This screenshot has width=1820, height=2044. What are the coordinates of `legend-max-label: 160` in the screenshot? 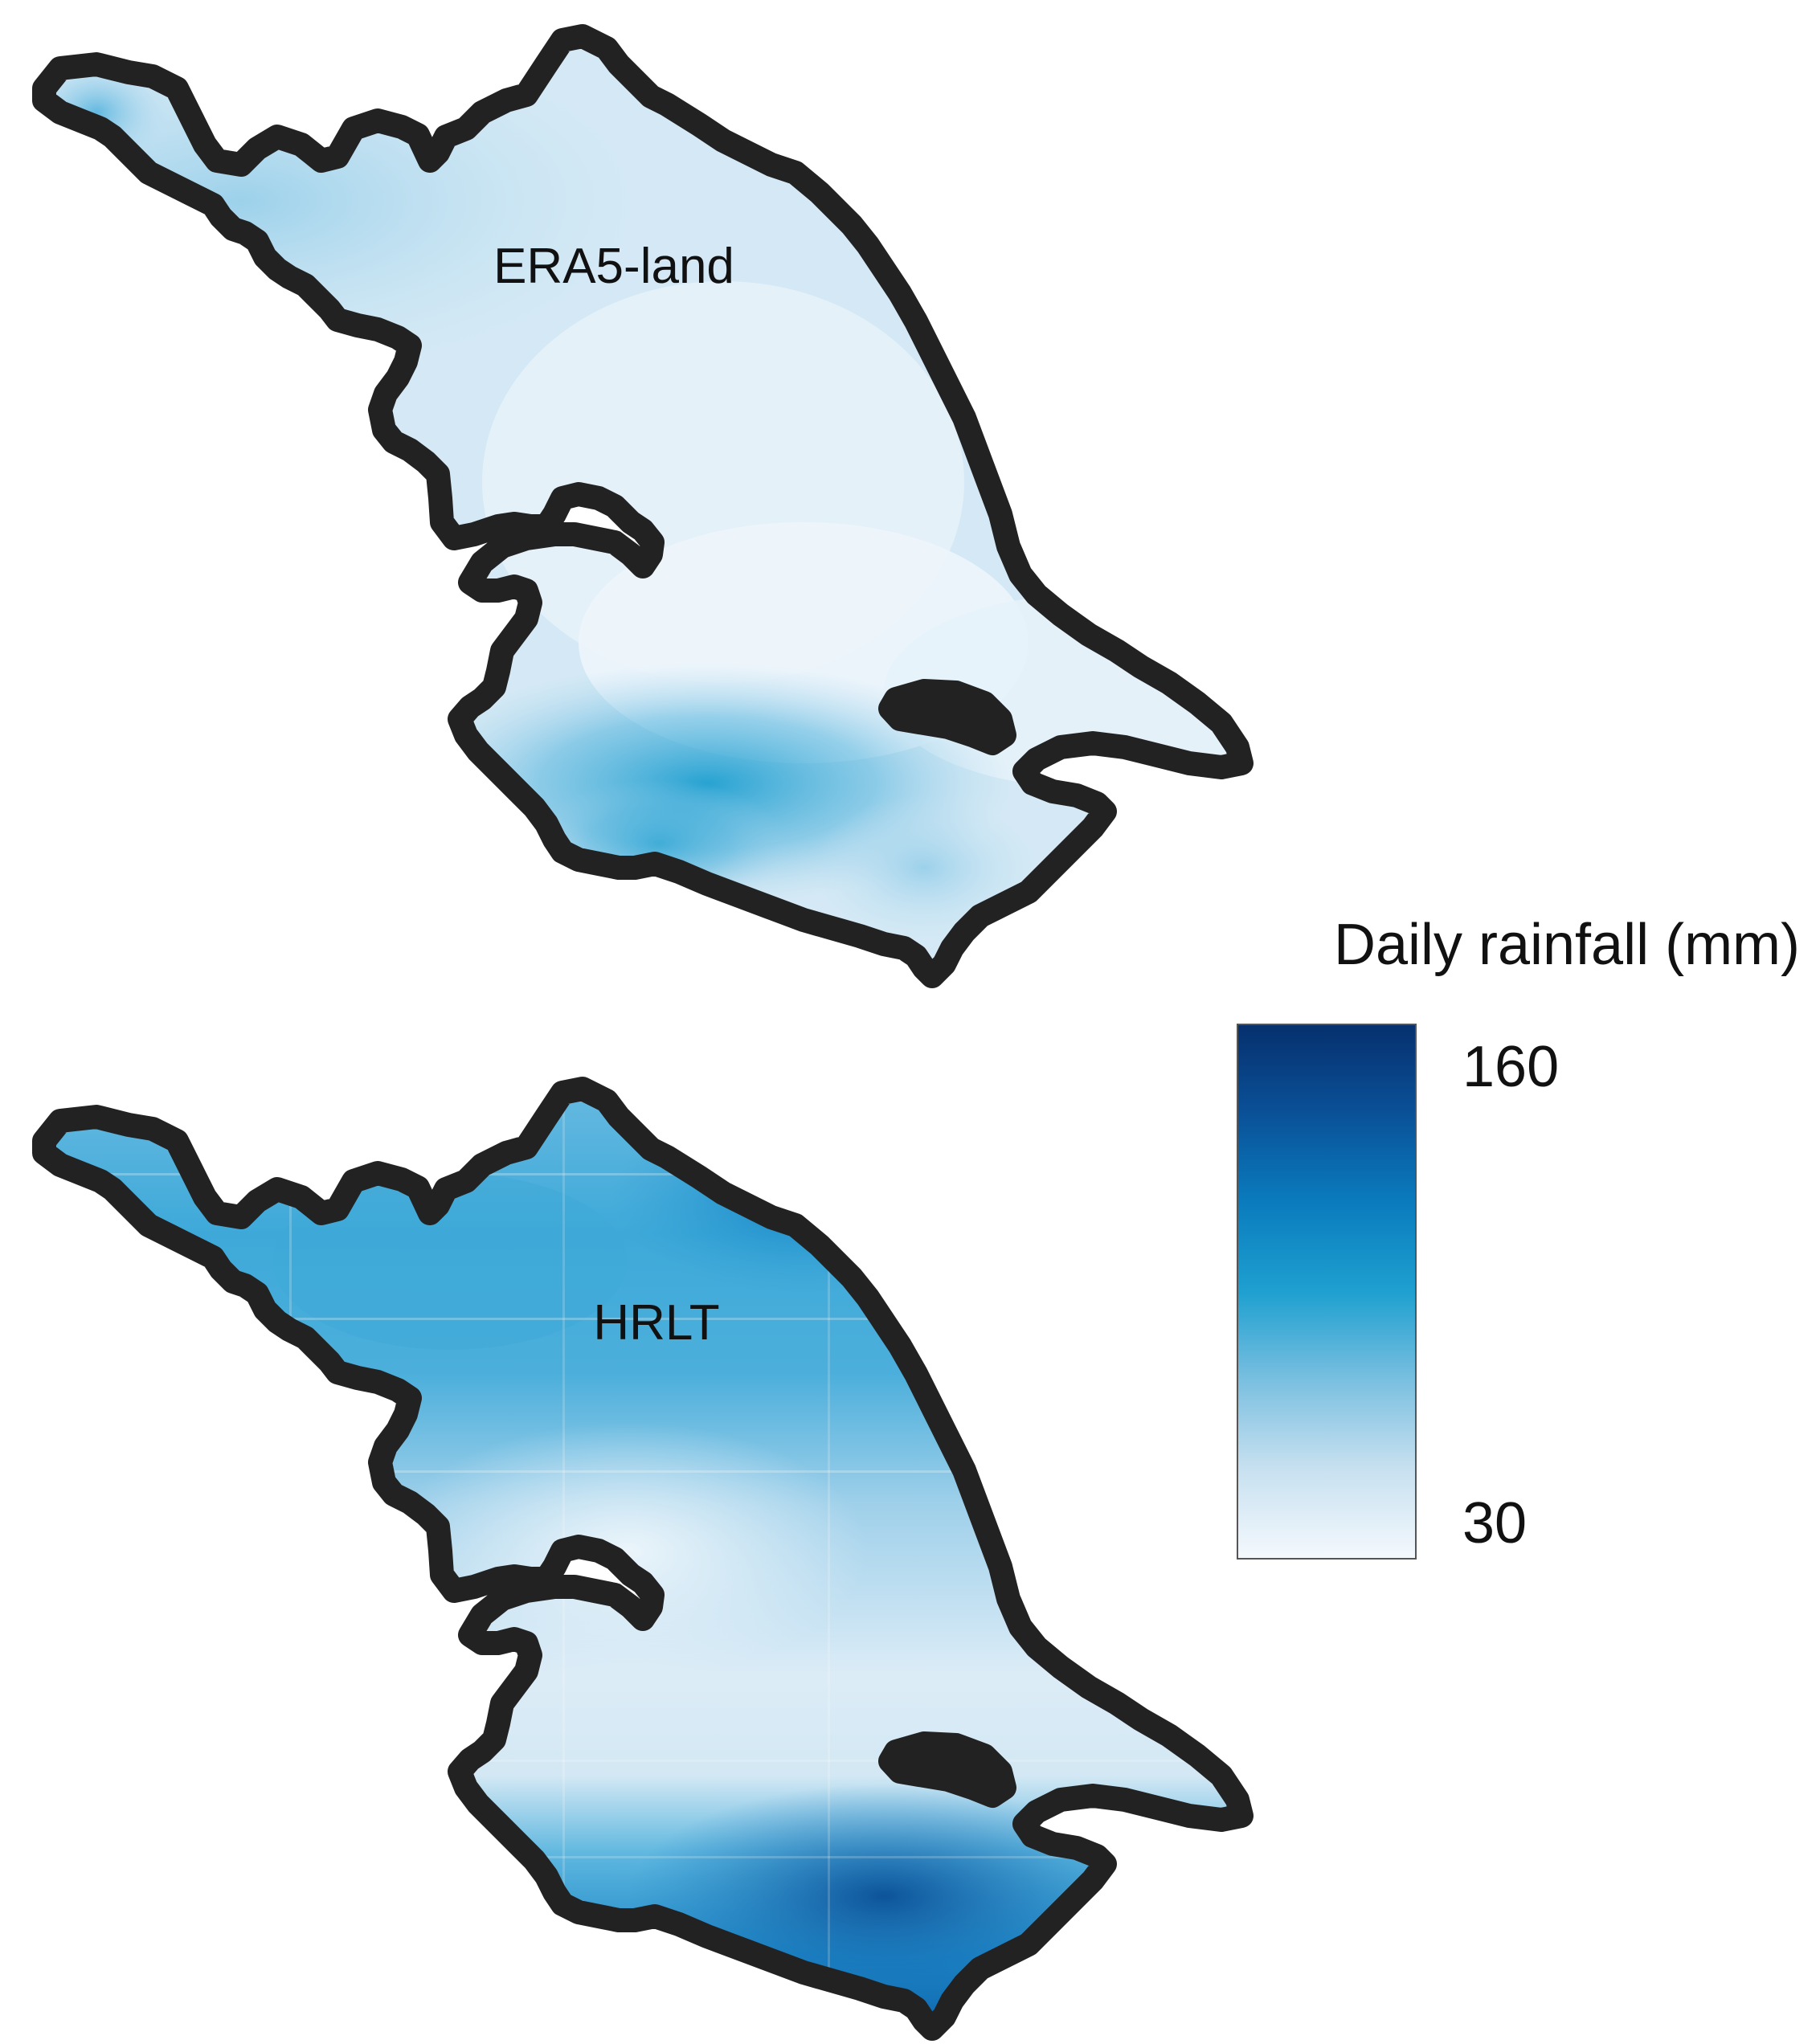 It's located at (1510, 1067).